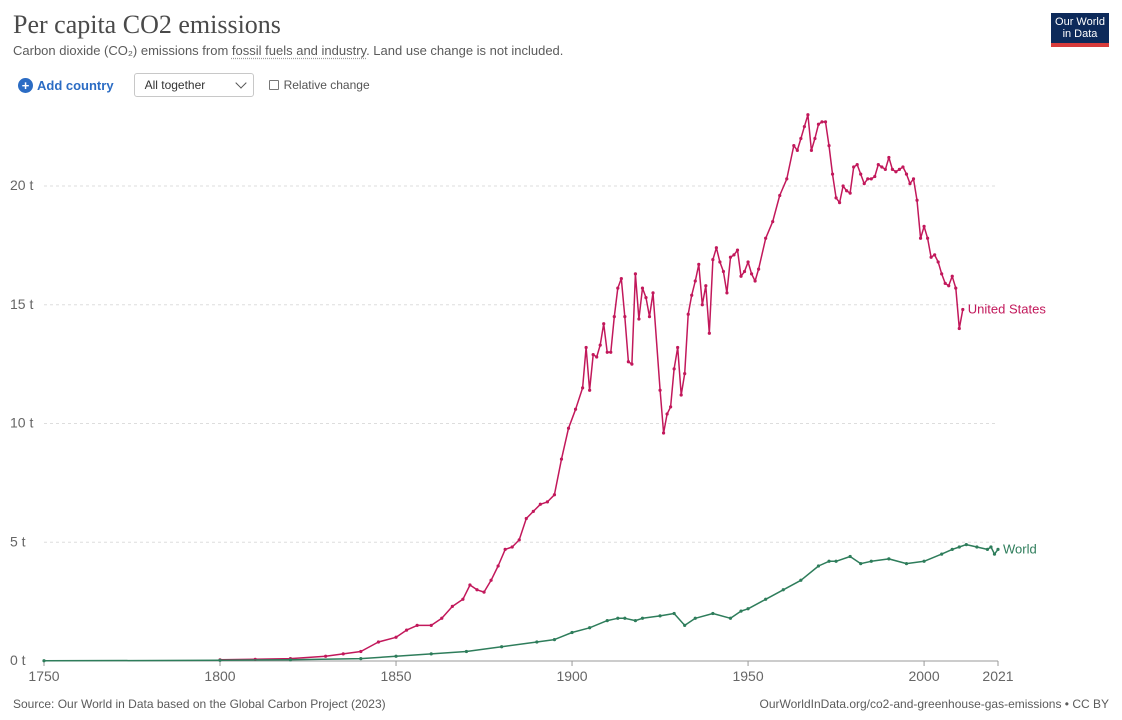  What do you see at coordinates (1007, 309) in the screenshot?
I see `series-label: United States` at bounding box center [1007, 309].